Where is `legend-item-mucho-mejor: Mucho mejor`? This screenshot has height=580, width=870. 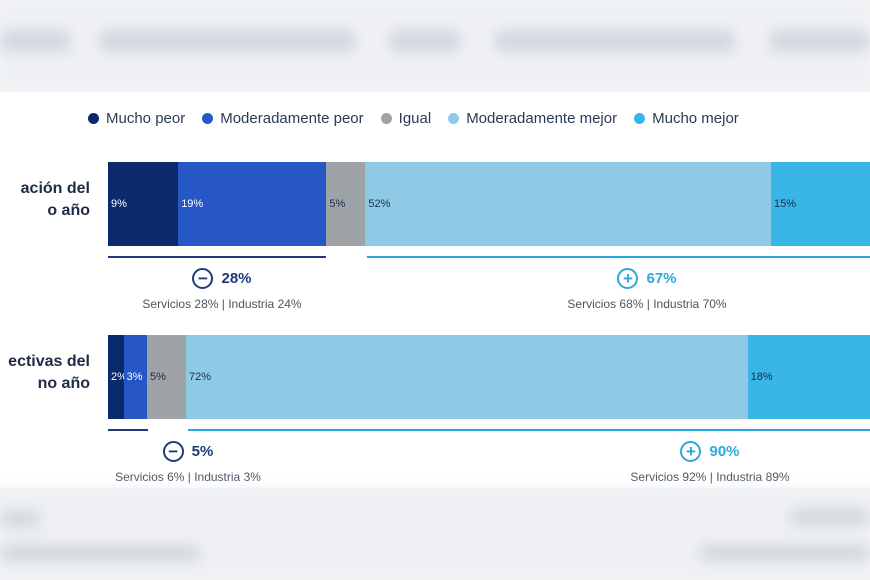
legend-item-mucho-mejor: Mucho mejor is located at coordinates (686, 118).